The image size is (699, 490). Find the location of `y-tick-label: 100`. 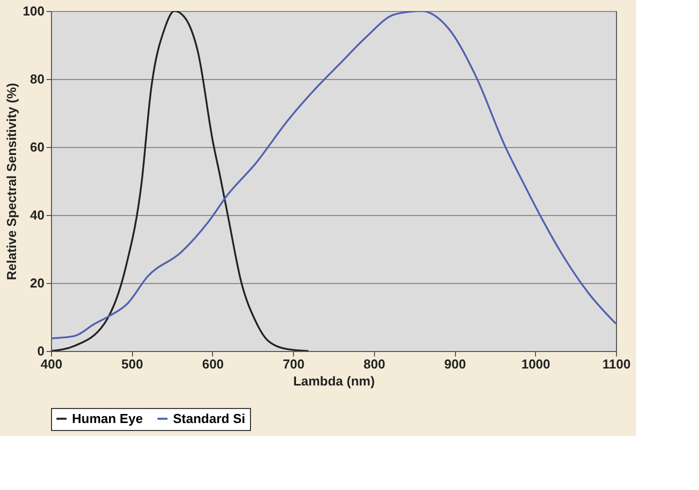

y-tick-label: 100 is located at coordinates (33, 11).